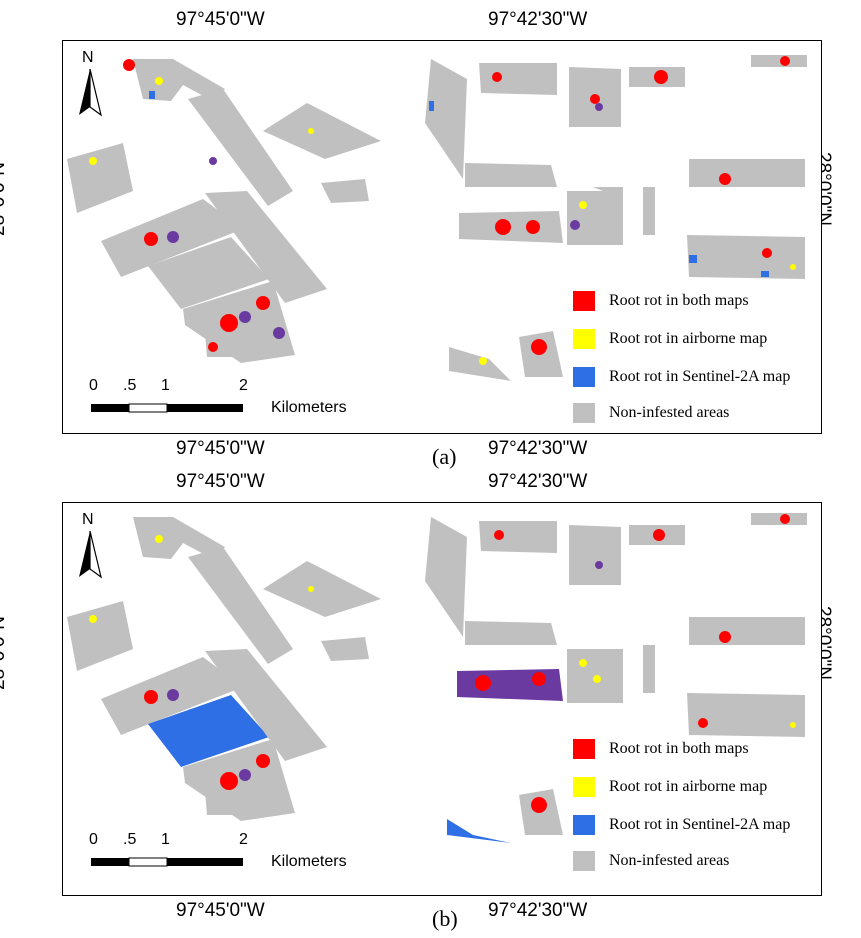 The height and width of the screenshot is (938, 861). Describe the element at coordinates (584, 377) in the screenshot. I see `legend-swatch-sentinel` at that location.